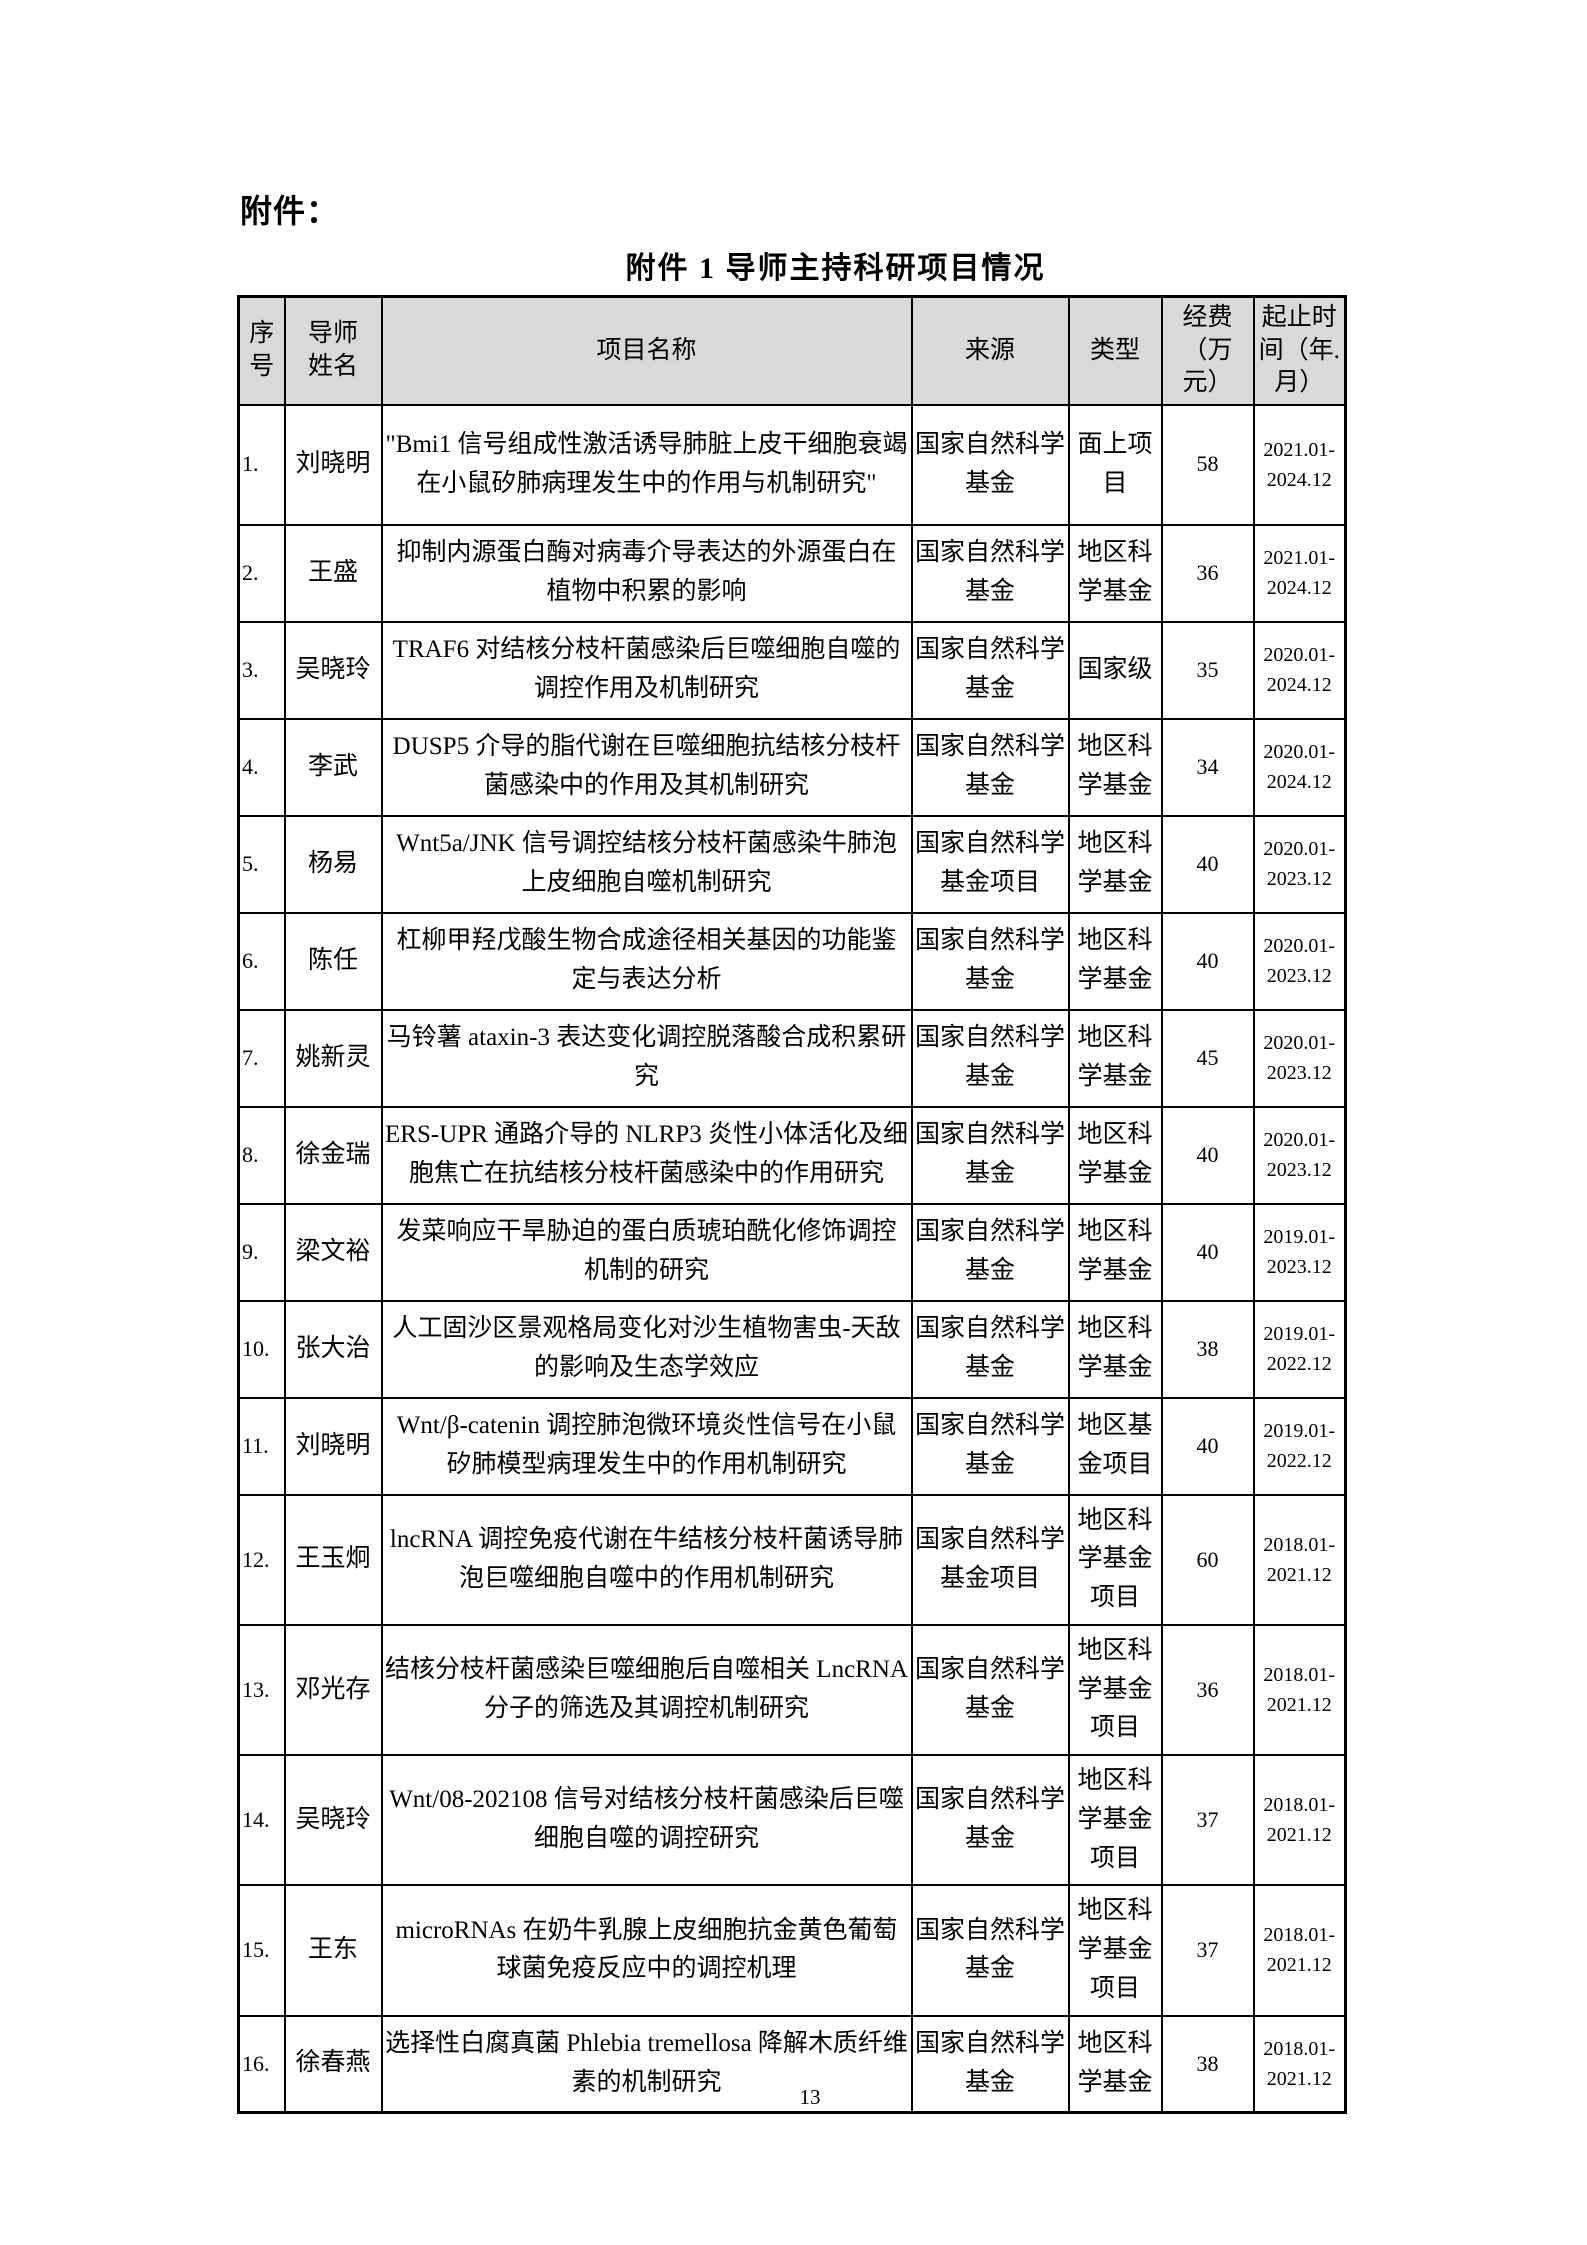 This screenshot has height=2245, width=1587. I want to click on supervisor-name: 姚新灵, so click(333, 1058).